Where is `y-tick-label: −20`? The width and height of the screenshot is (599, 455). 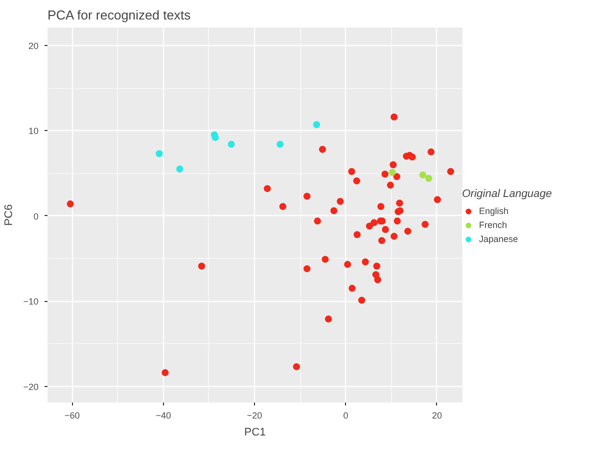
y-tick-label: −20 is located at coordinates (31, 387).